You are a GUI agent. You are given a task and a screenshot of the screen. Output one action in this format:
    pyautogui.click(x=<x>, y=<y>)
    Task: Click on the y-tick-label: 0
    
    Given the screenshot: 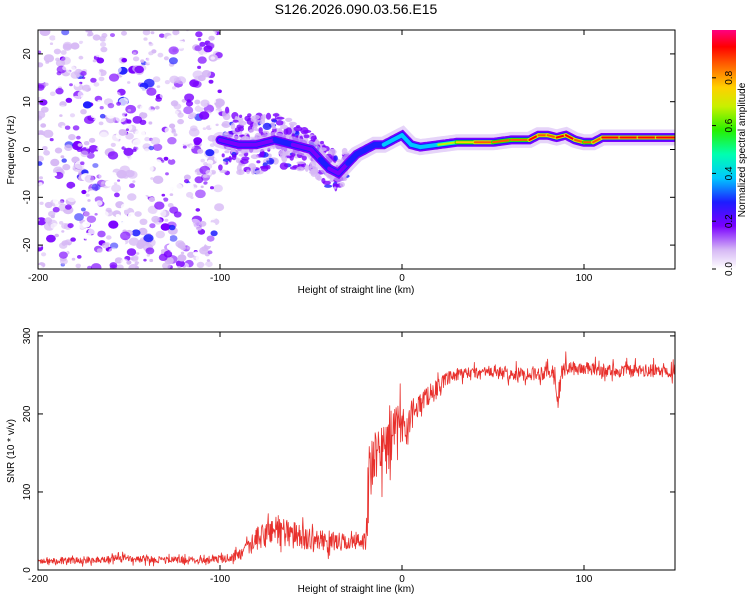 What is the action you would take?
    pyautogui.click(x=27, y=570)
    